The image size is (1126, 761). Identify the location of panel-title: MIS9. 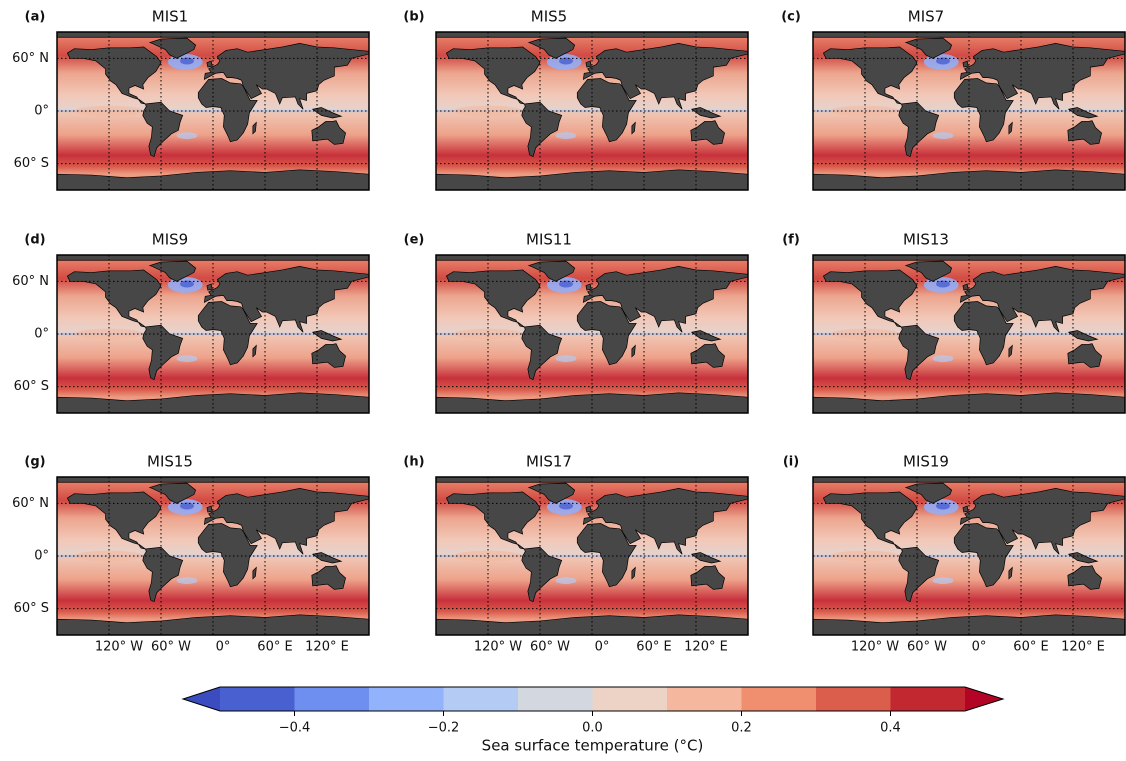
(170, 240).